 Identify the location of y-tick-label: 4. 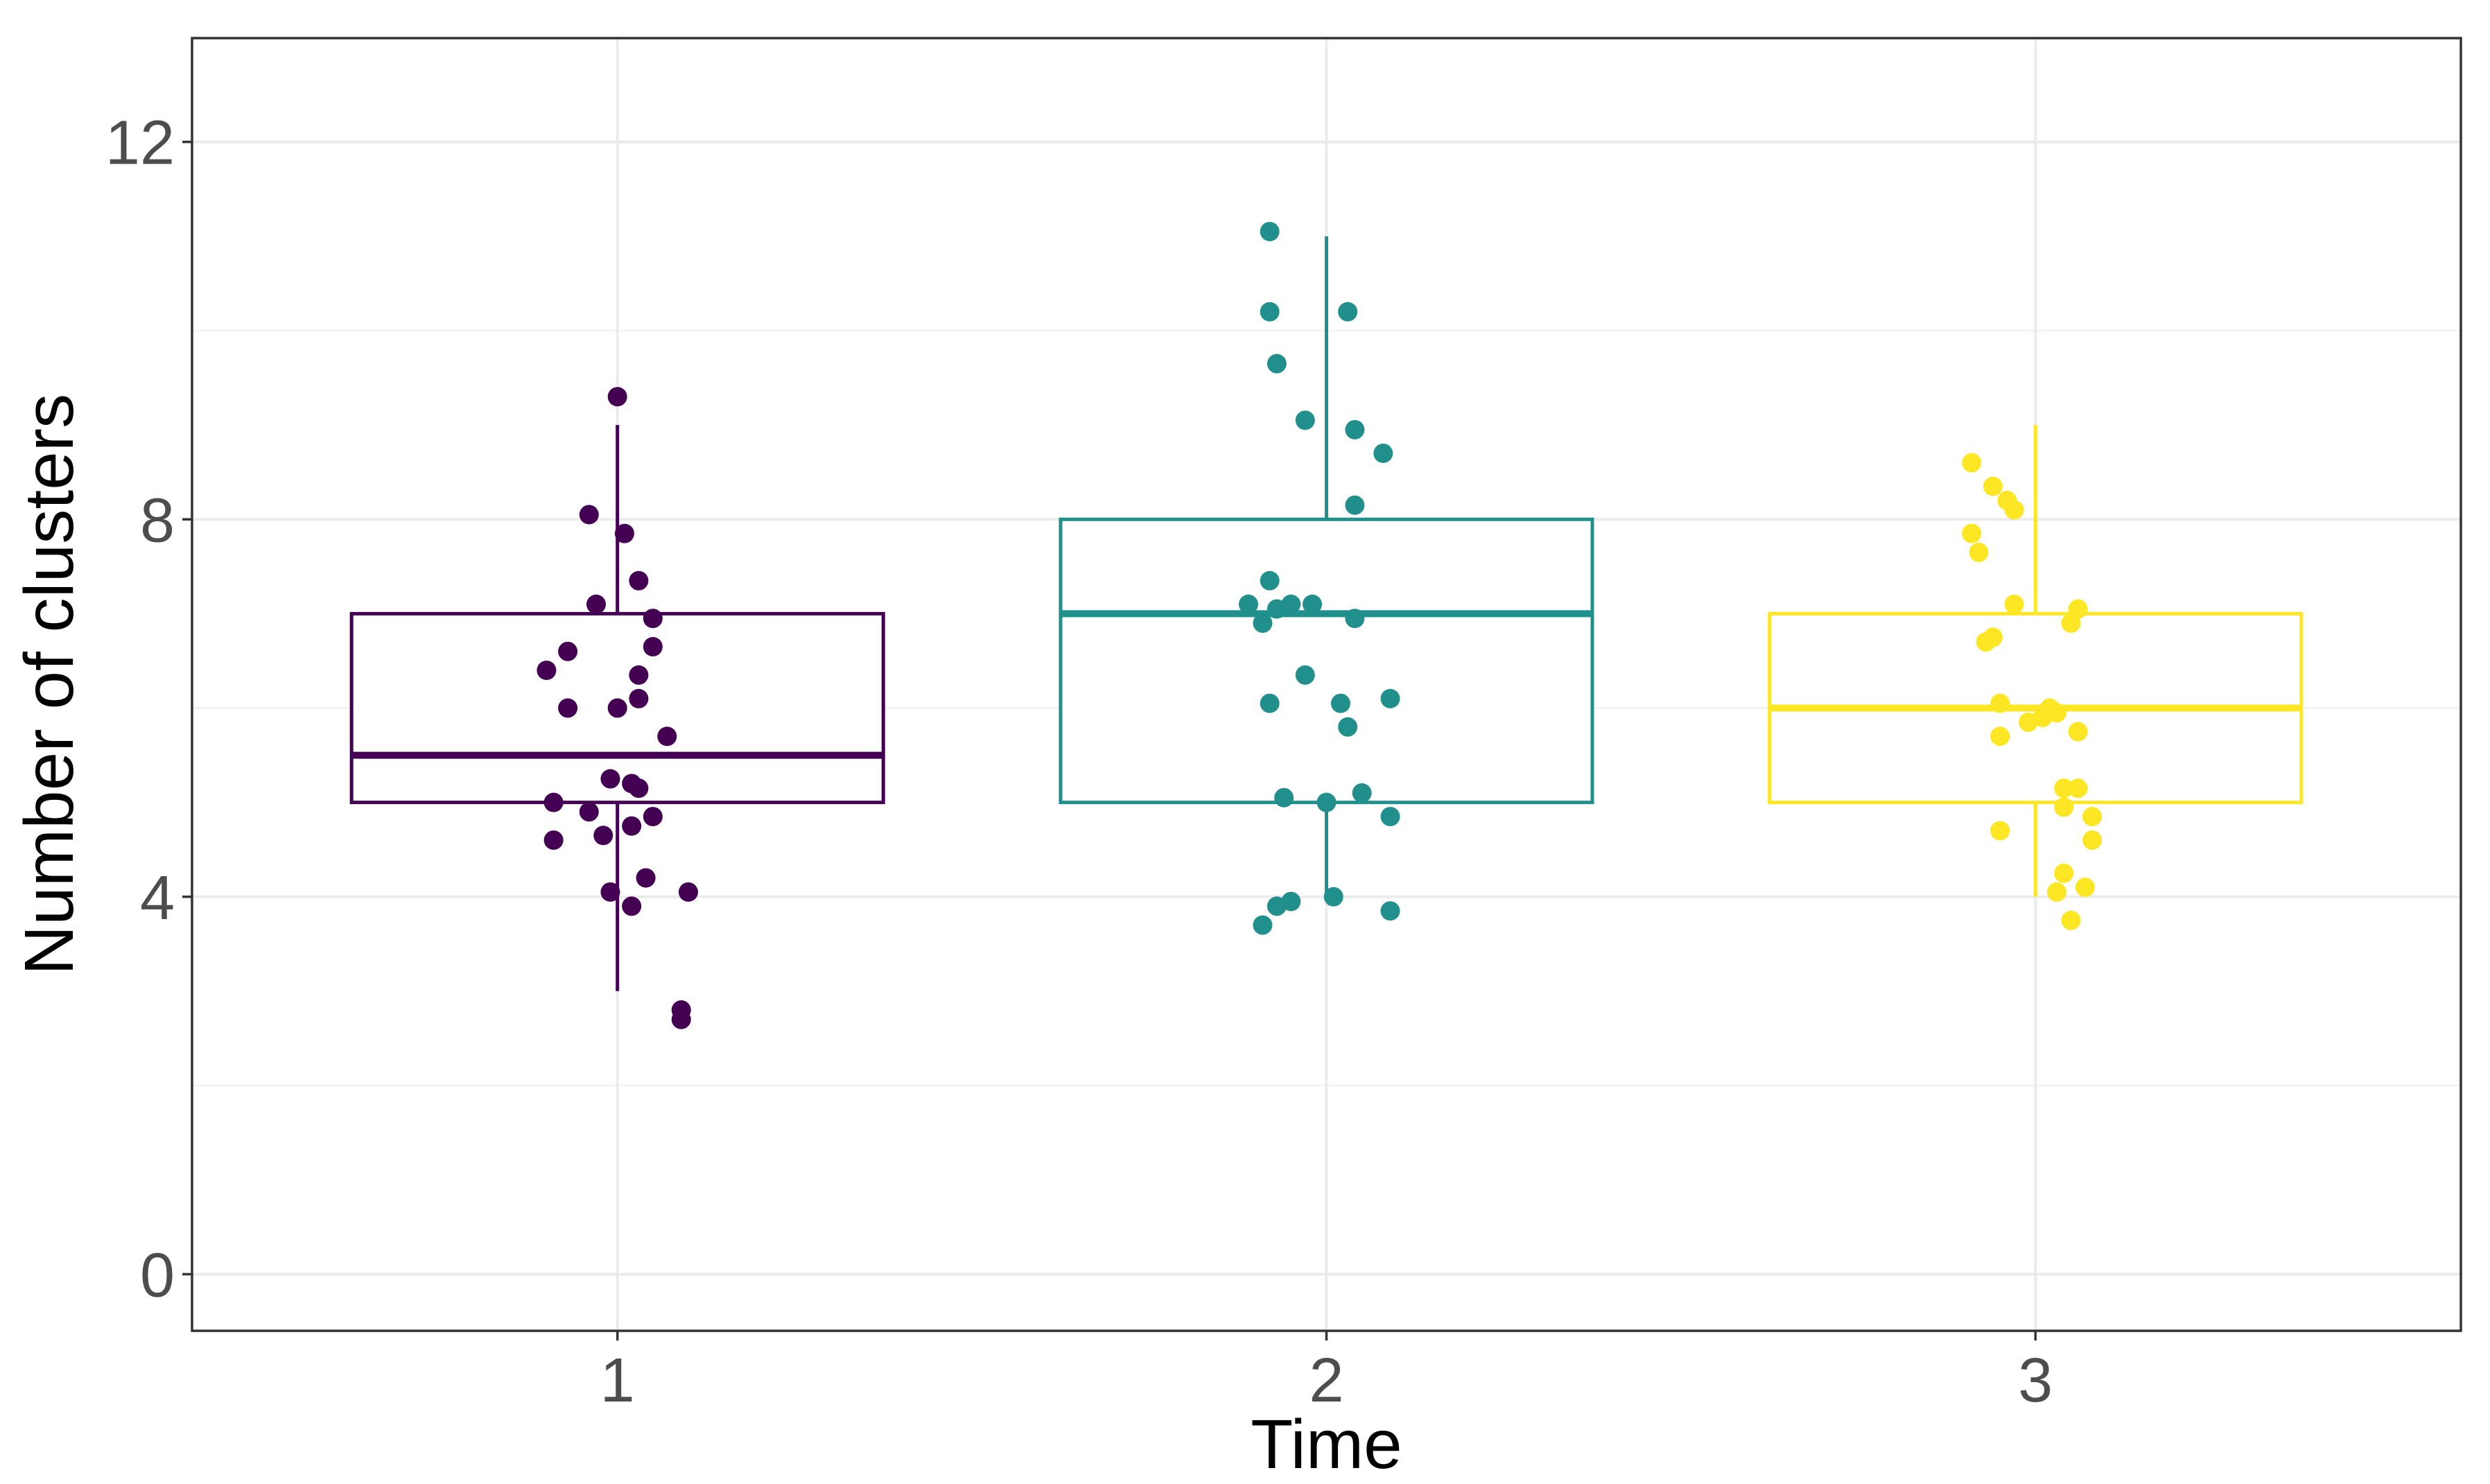
(157, 898).